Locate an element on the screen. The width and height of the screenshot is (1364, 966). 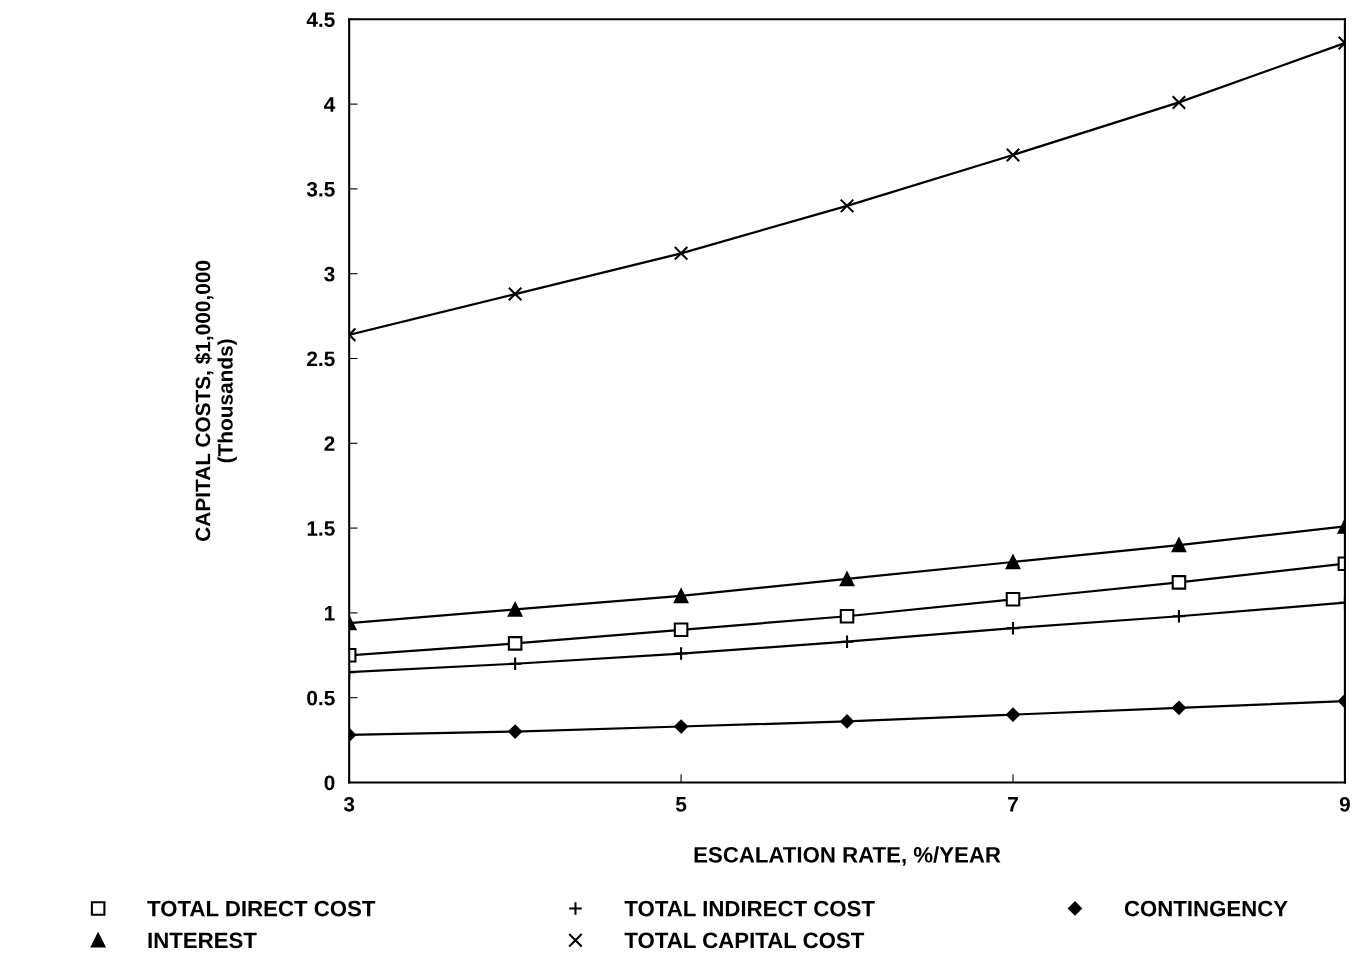
y-tick-label: 0 is located at coordinates (329, 783).